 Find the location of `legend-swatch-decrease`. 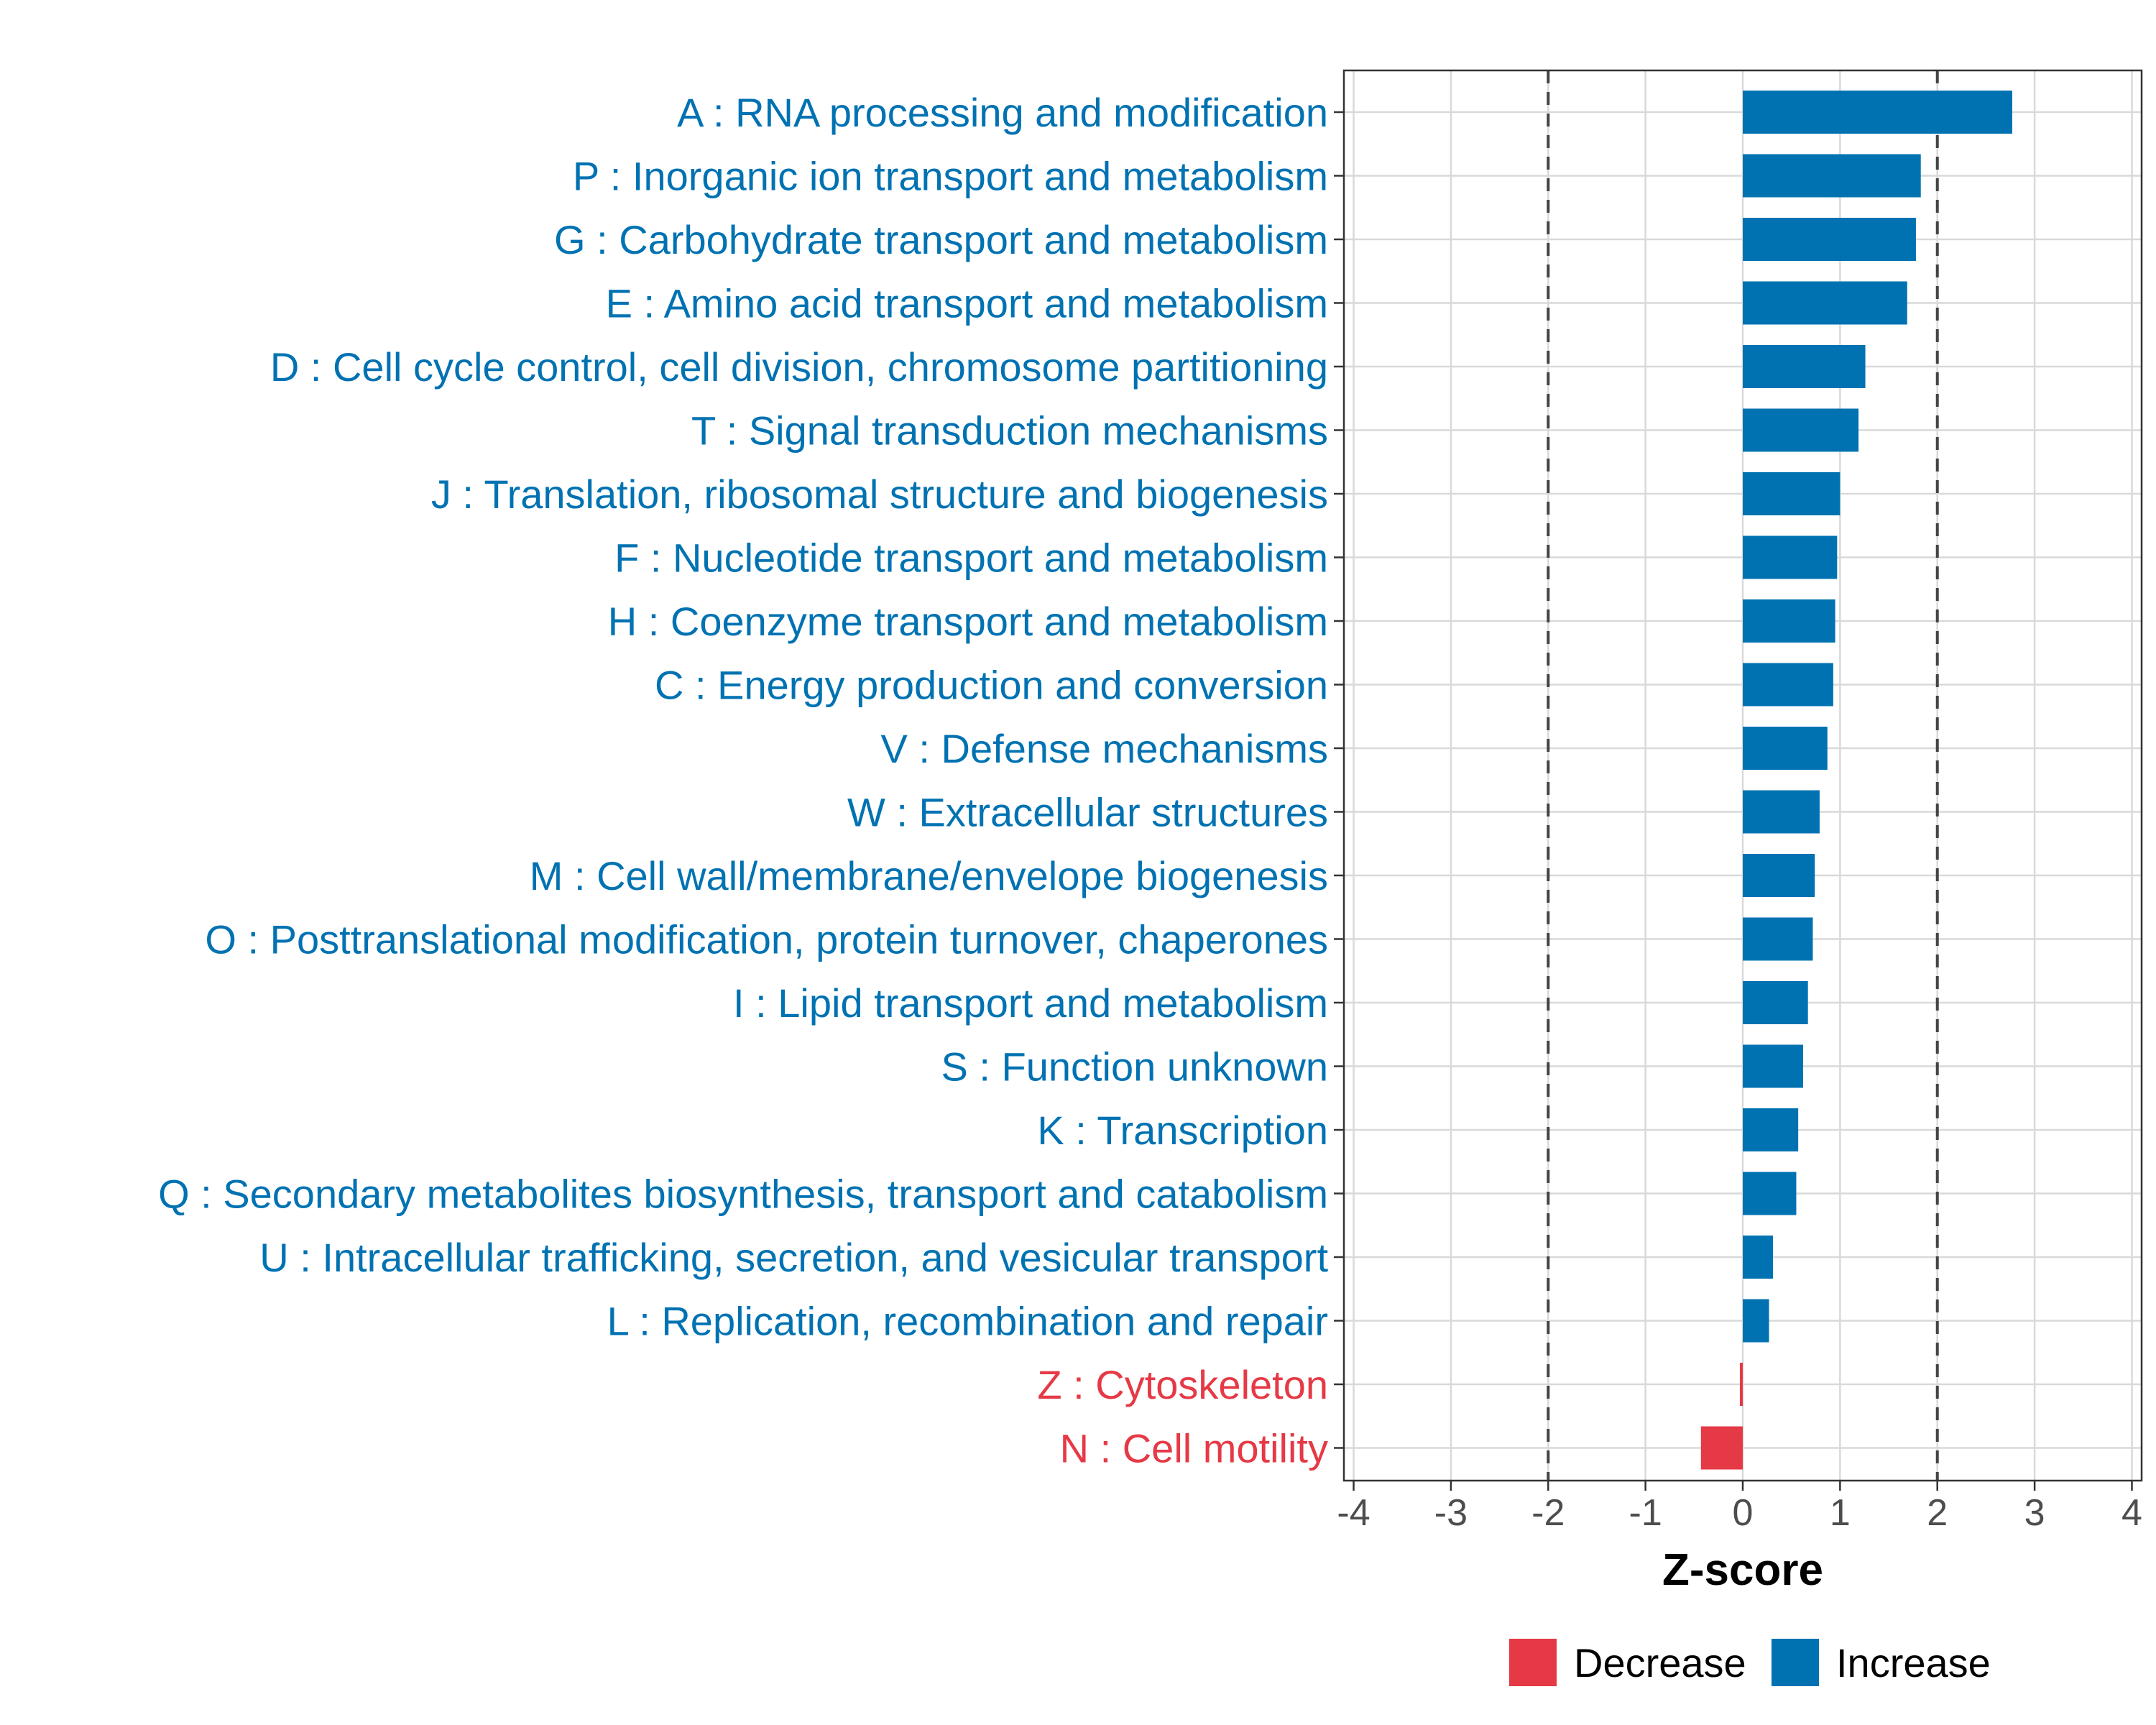

legend-swatch-decrease is located at coordinates (1533, 1662).